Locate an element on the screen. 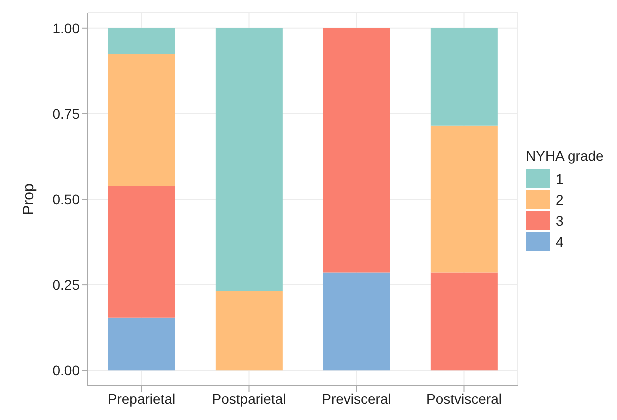  x-tick-label: Previsceral is located at coordinates (357, 398).